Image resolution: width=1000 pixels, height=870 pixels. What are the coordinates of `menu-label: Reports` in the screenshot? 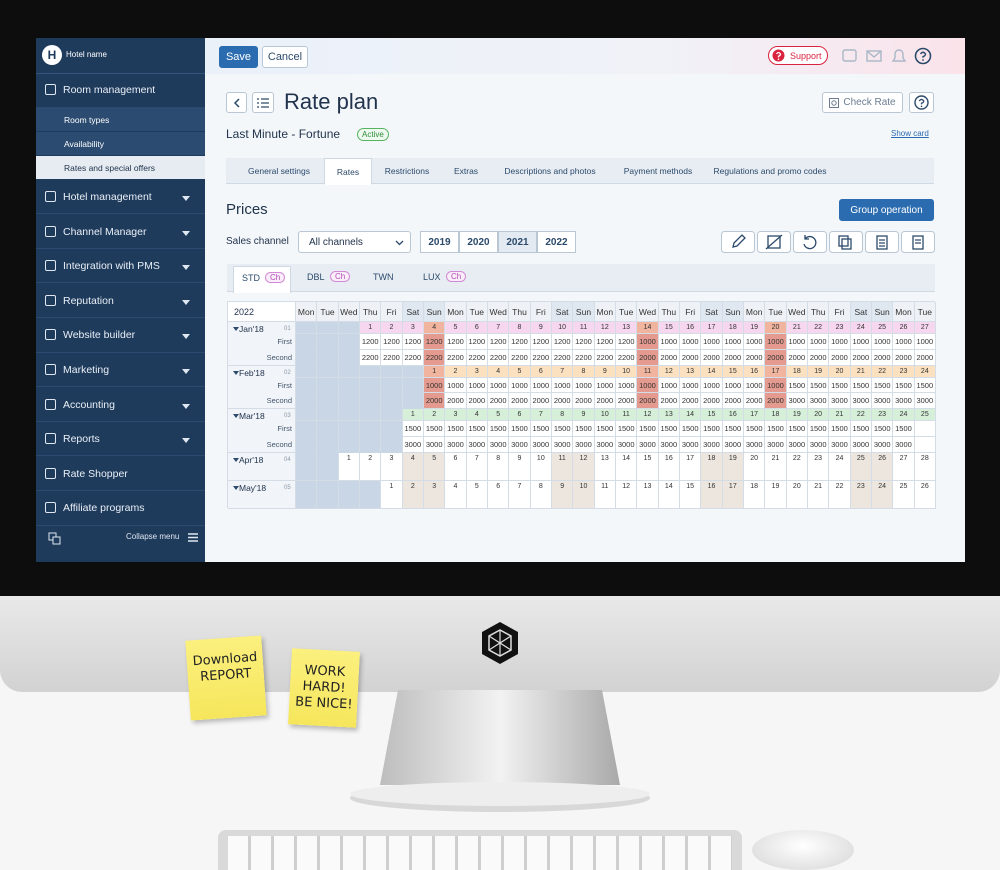 It's located at (81, 439).